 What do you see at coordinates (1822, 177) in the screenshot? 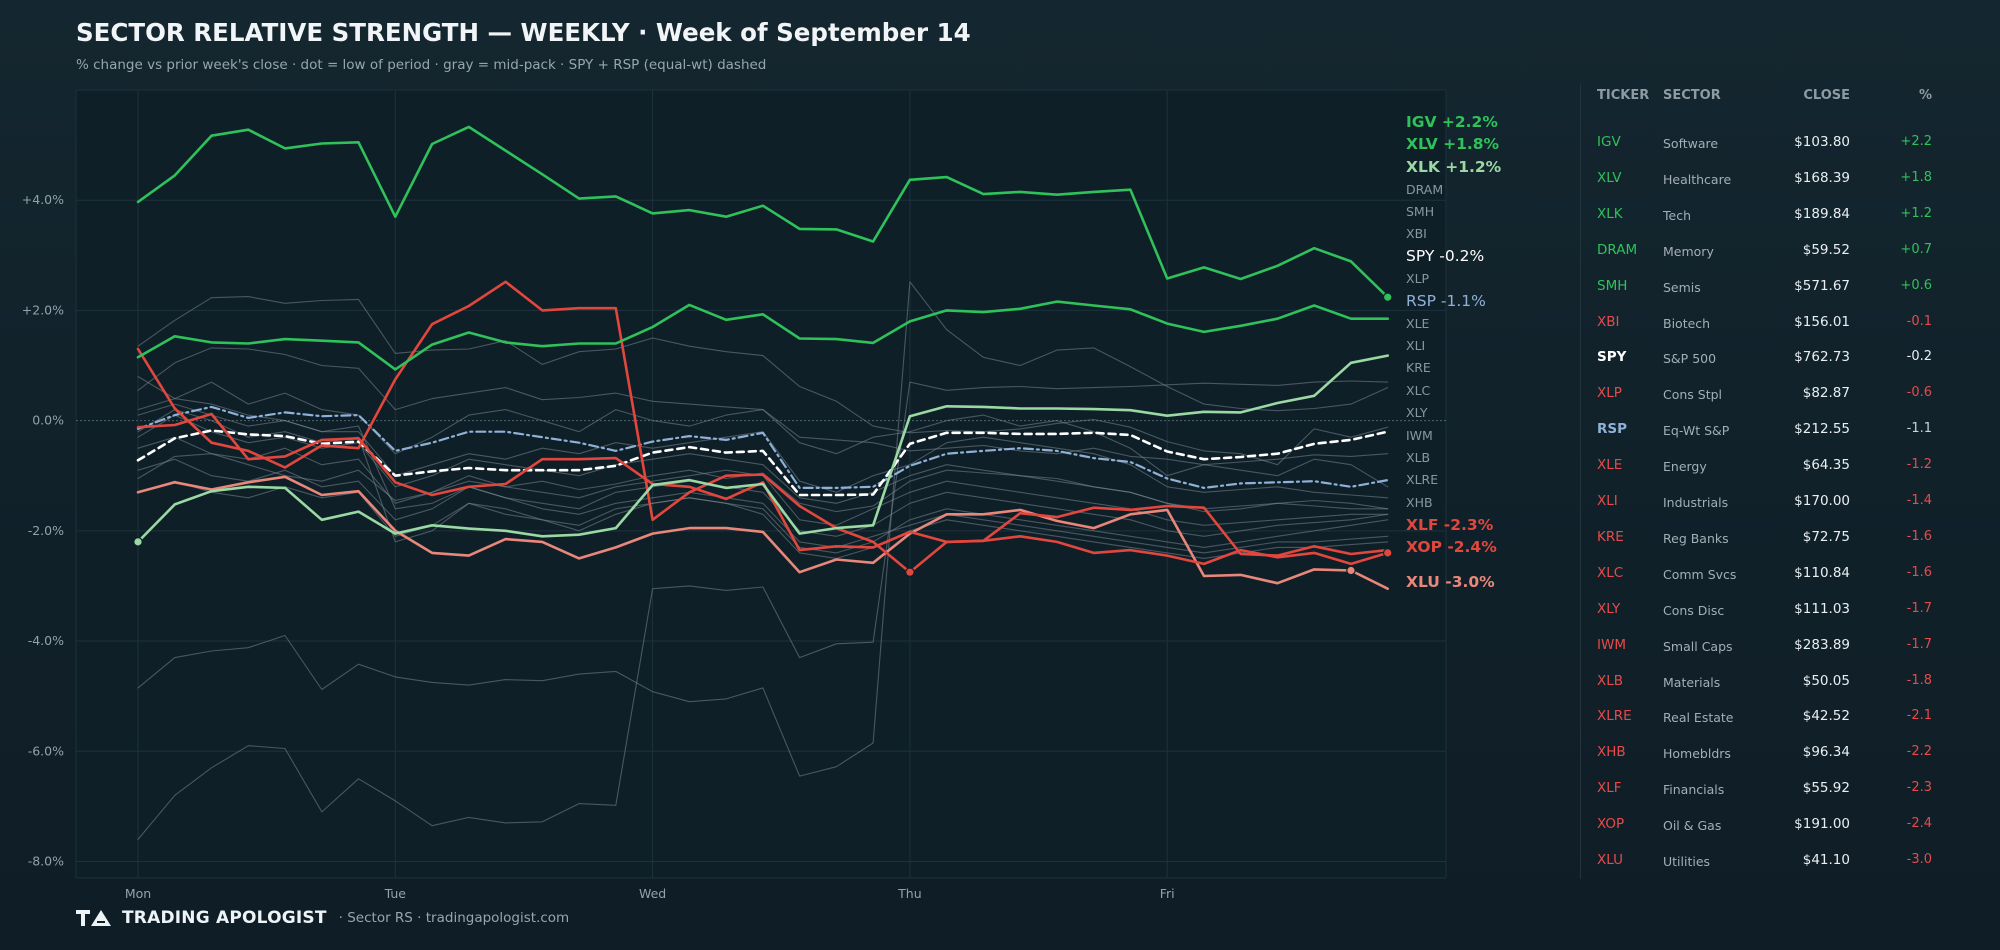
I see `close-cell: $168.39` at bounding box center [1822, 177].